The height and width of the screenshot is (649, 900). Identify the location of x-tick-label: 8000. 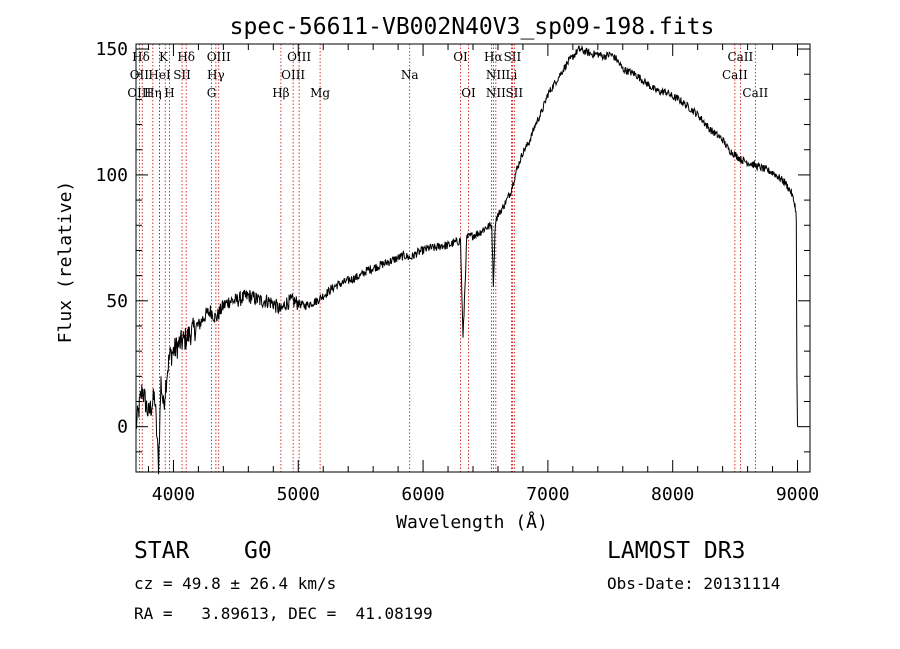
(672, 494).